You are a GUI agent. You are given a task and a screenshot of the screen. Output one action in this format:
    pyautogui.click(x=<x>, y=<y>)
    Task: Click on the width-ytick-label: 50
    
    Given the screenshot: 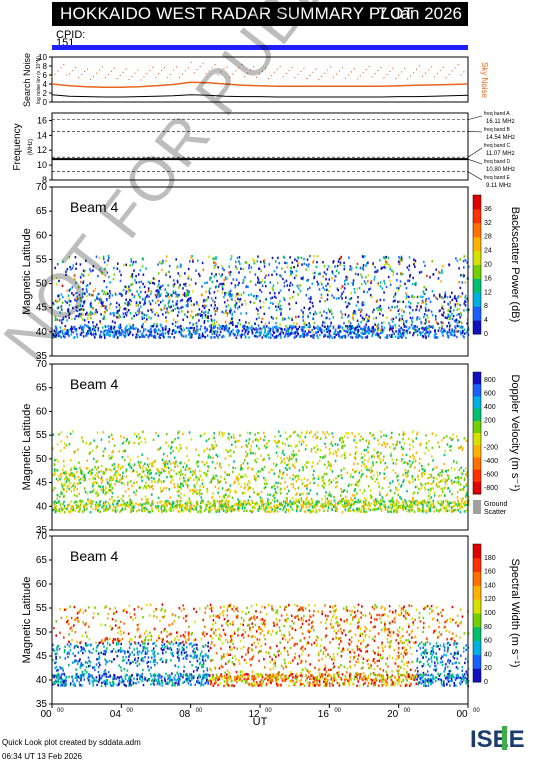 What is the action you would take?
    pyautogui.click(x=42, y=632)
    